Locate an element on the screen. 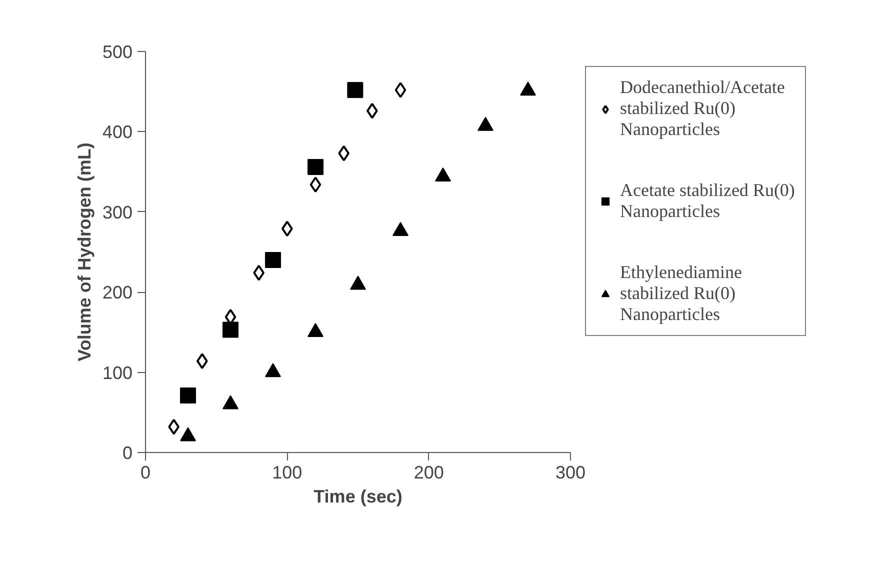 The height and width of the screenshot is (571, 871). x-tick-label: 0 is located at coordinates (145, 472).